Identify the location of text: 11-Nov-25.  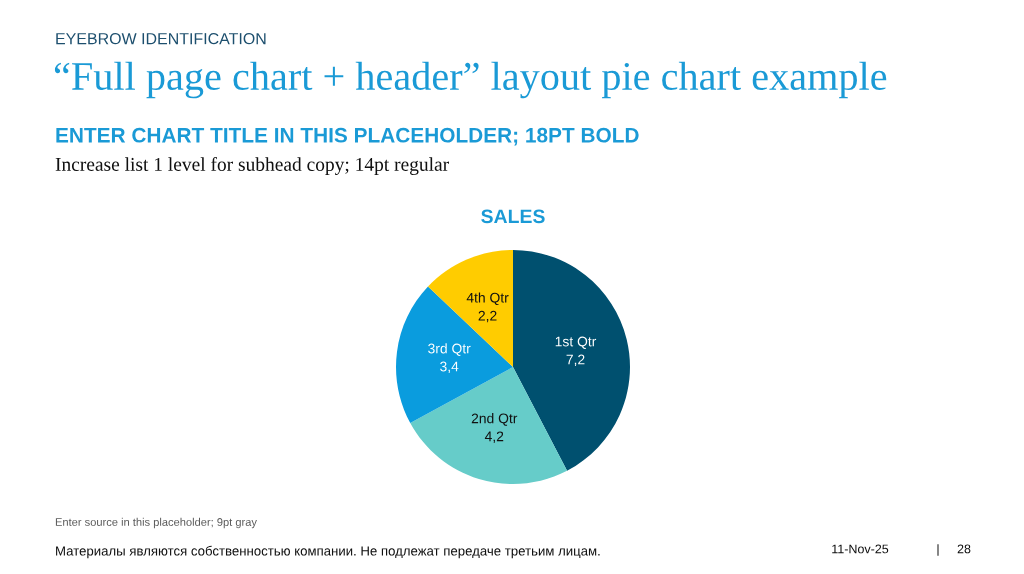
(860, 549).